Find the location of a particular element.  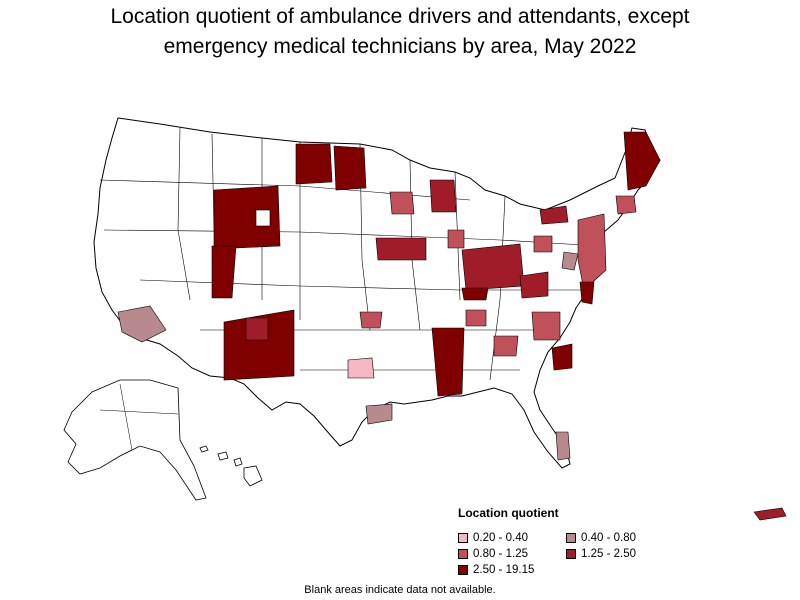

legend-title: Location quotient is located at coordinates (508, 513).